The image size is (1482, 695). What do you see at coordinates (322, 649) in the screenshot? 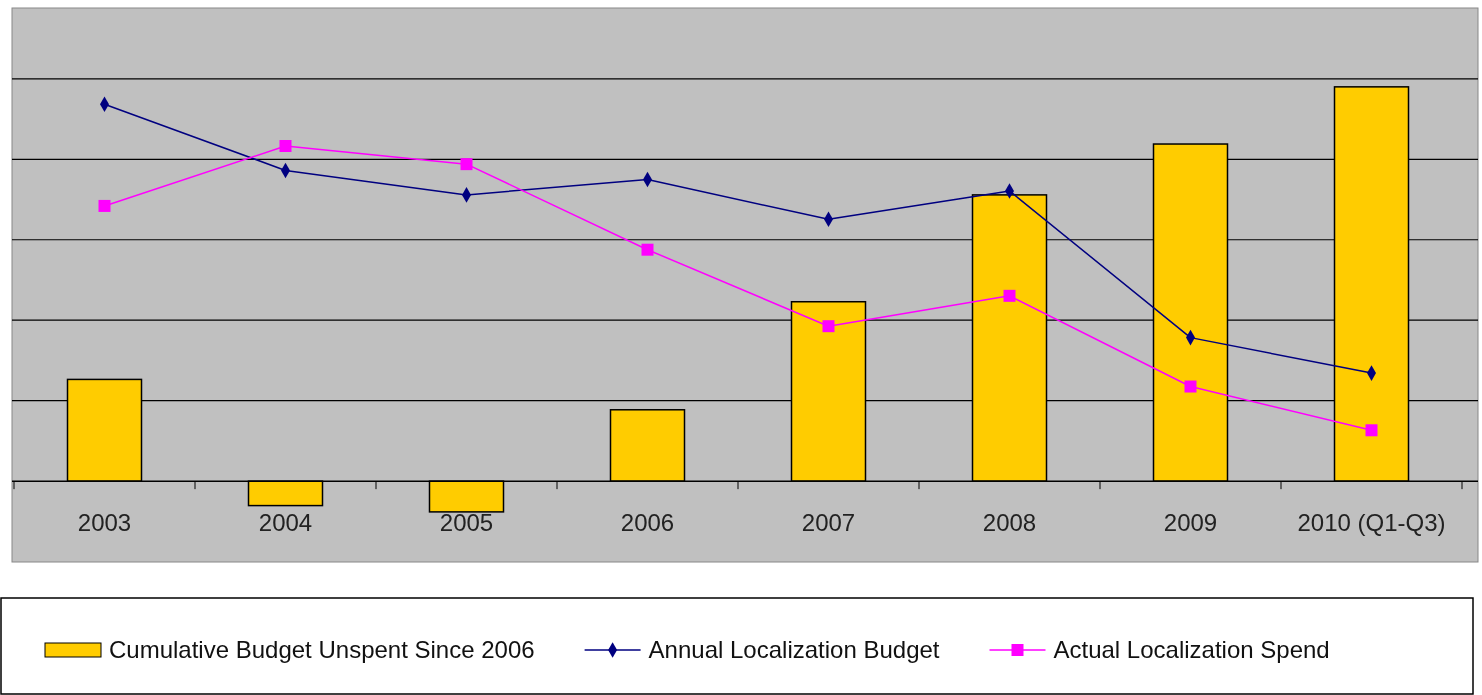
I see `legend-label: Cumulative Budget Unspent Since 2006` at bounding box center [322, 649].